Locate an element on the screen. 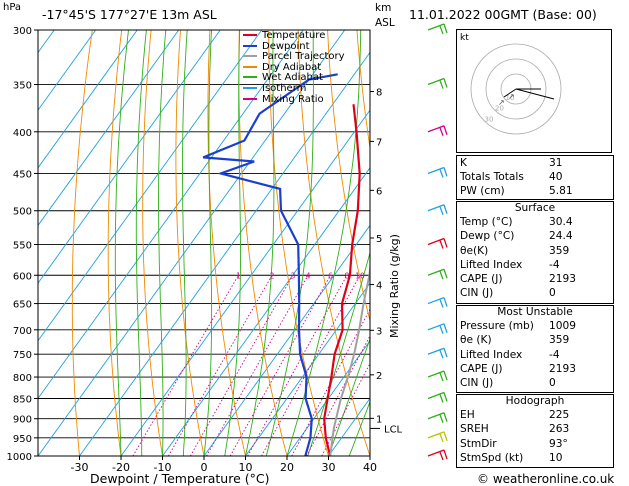  legend-label: Dry Adiabat is located at coordinates (292, 67).